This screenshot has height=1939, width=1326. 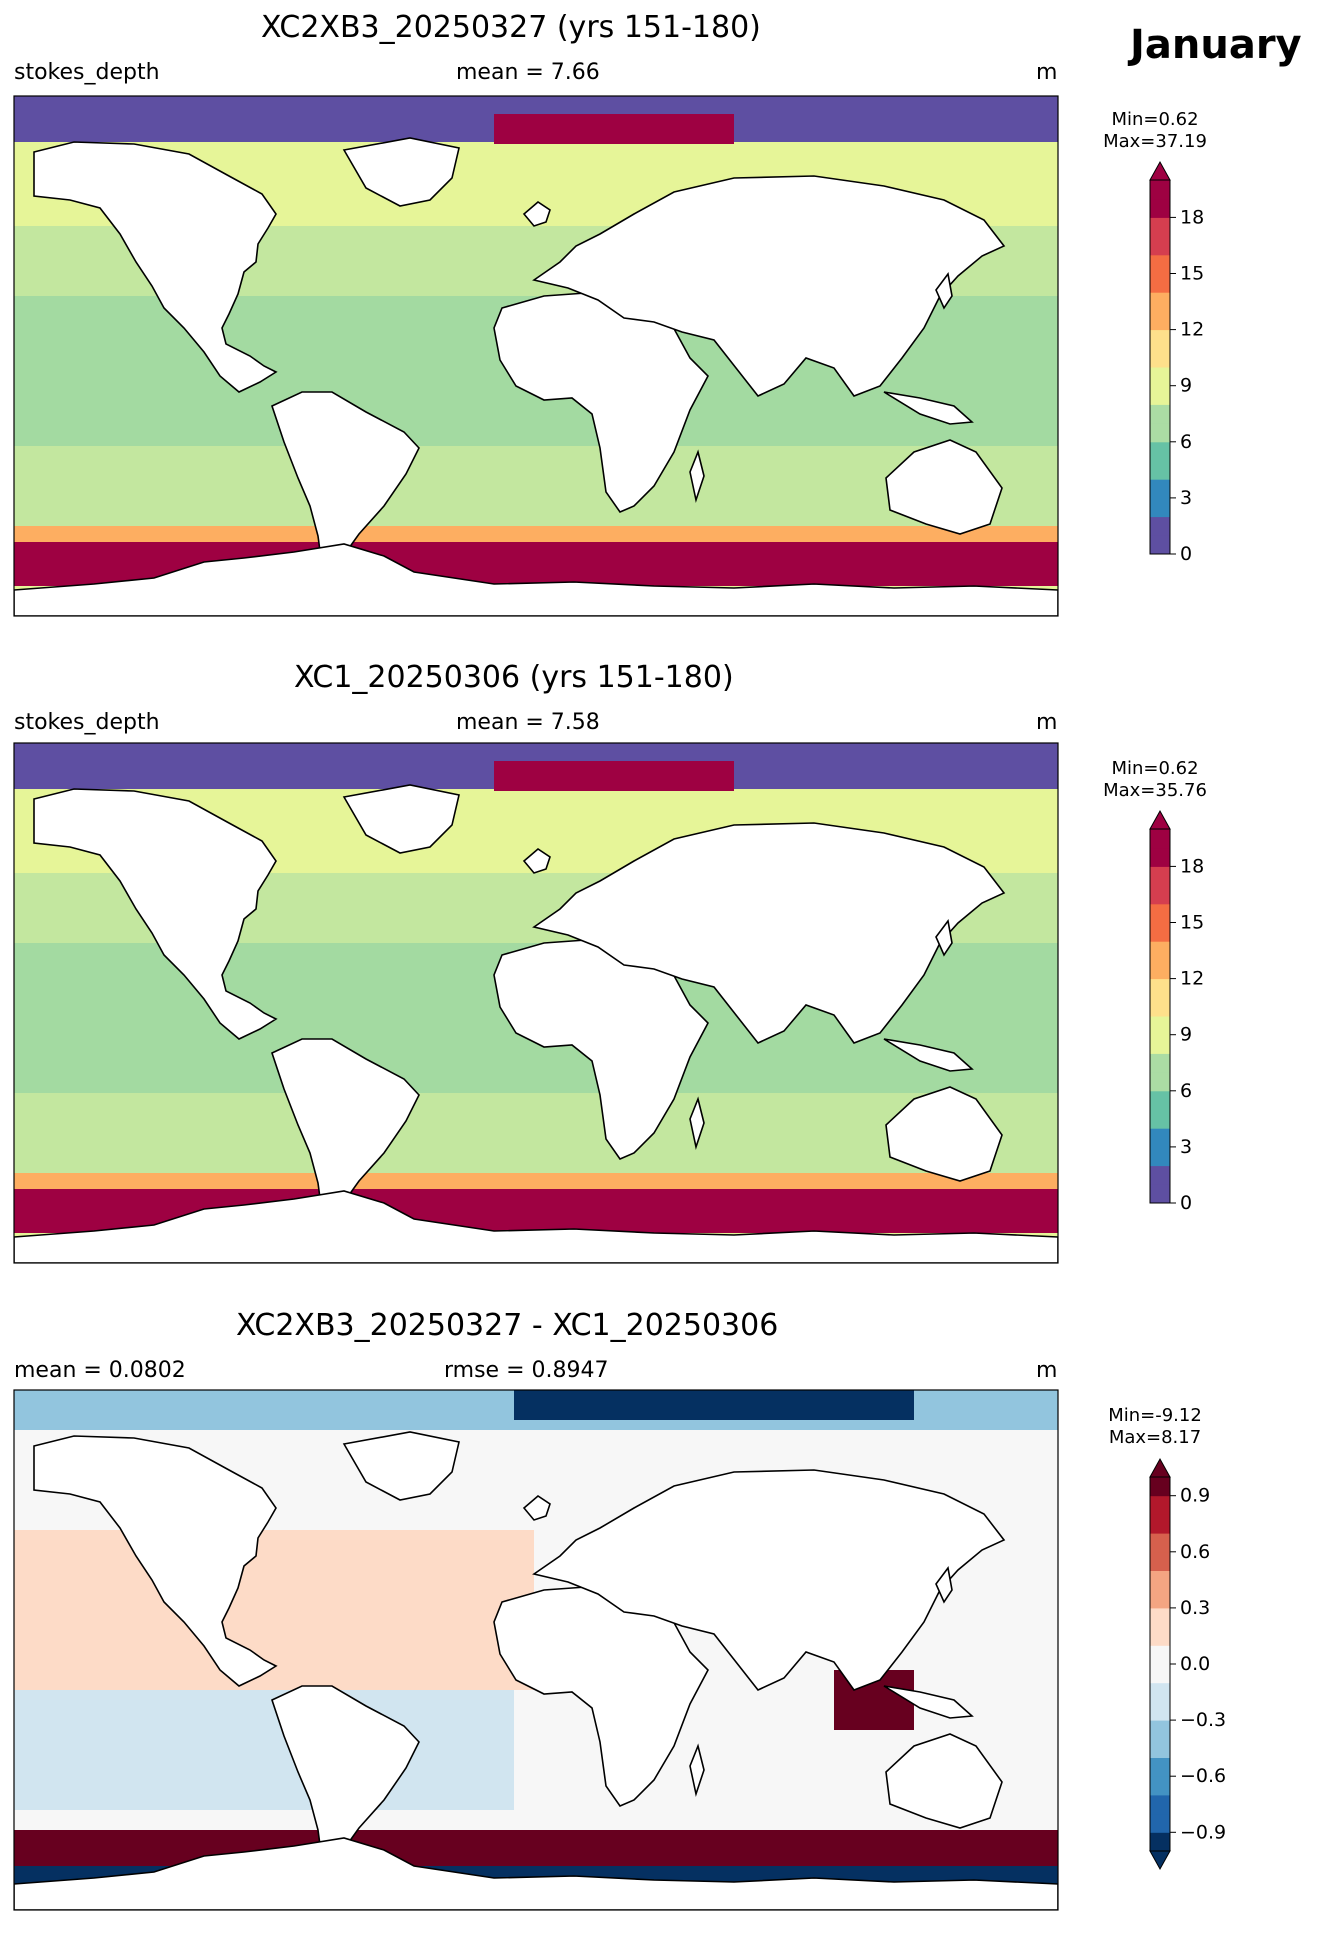 I want to click on panel-3-max: Max=8.17, so click(x=1155, y=1437).